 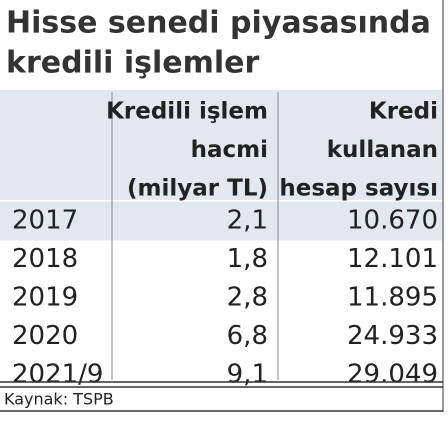 I want to click on column-header: (milyar TL), so click(x=197, y=189).